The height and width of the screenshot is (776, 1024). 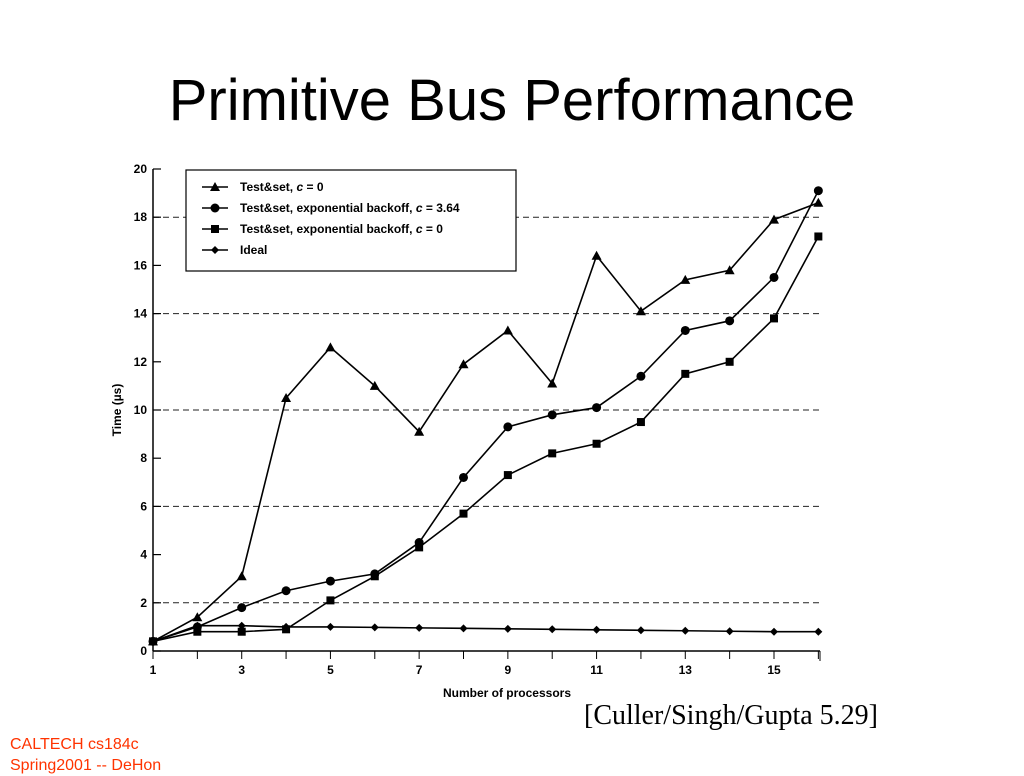 I want to click on y-tick-label: 2, so click(x=143, y=603).